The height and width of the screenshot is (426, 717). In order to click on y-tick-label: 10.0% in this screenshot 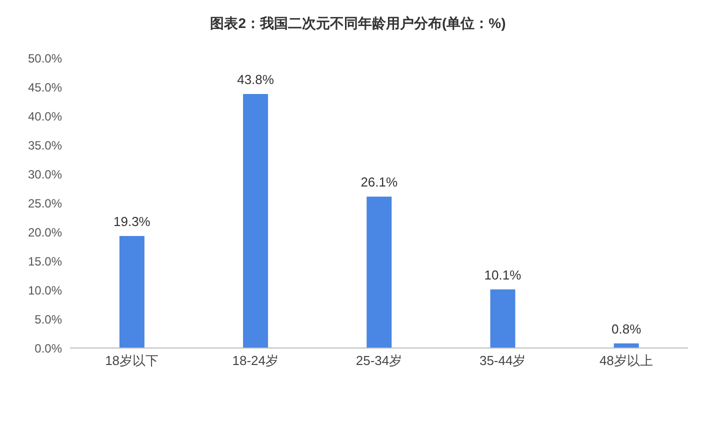, I will do `click(45, 290)`.